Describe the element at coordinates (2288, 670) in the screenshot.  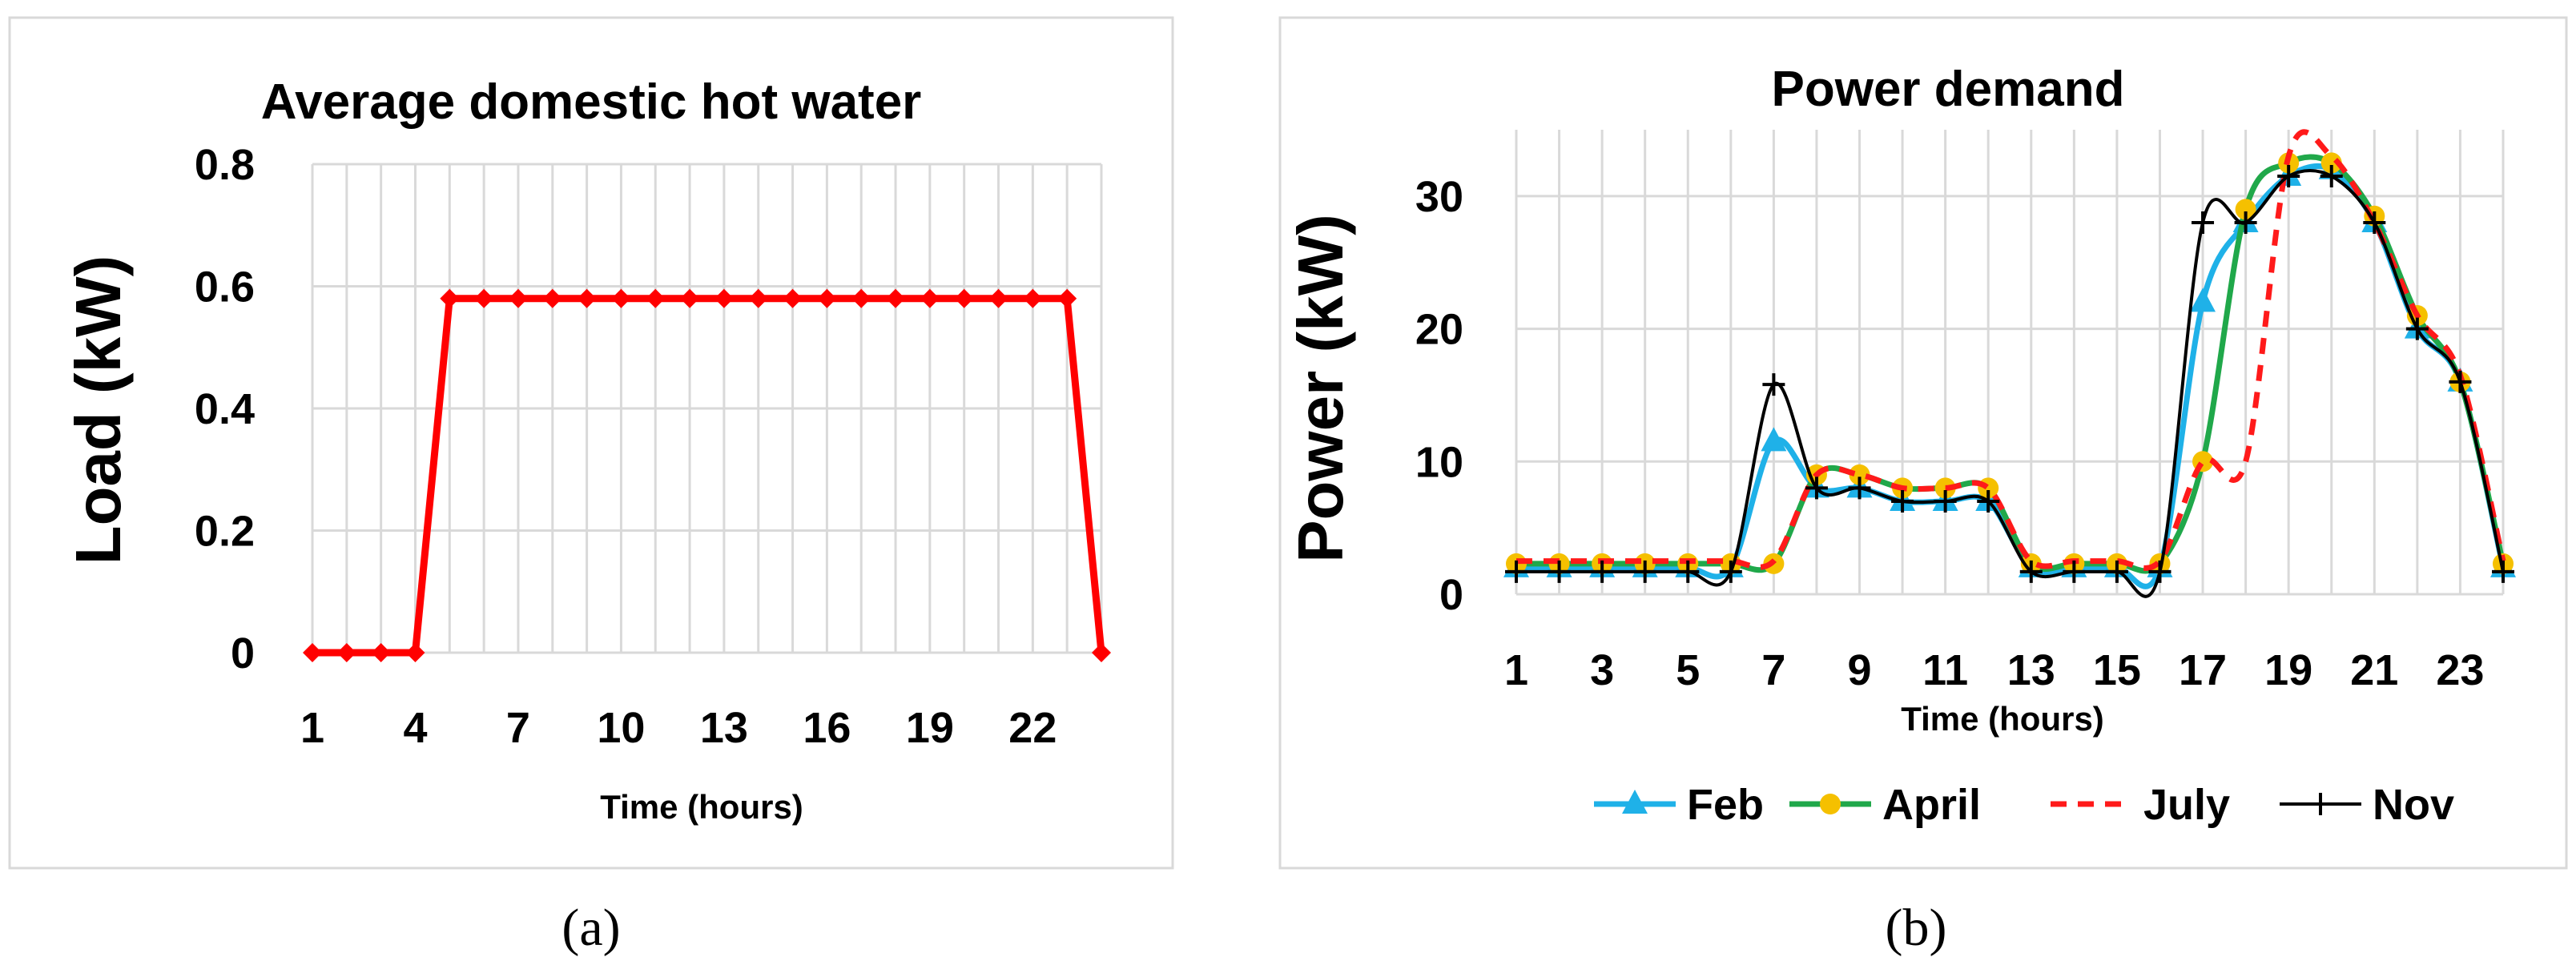
I see `panel-b-x-tick-label: 19` at that location.